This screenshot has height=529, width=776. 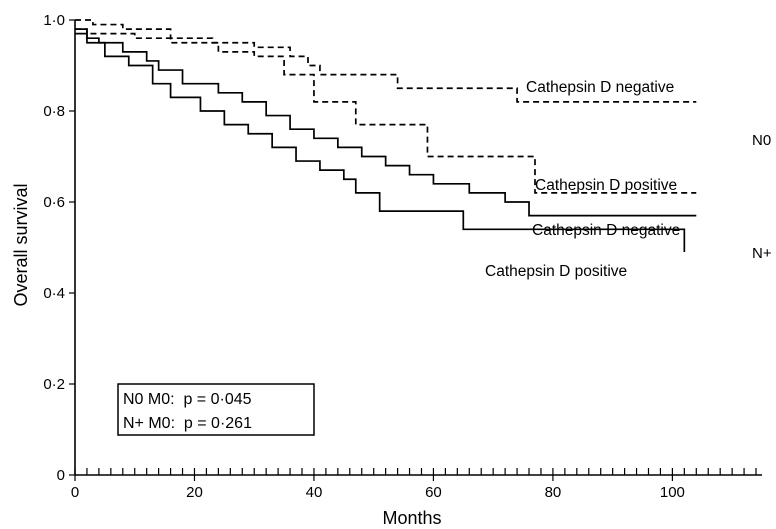 I want to click on x-tick-label: 0, so click(x=75, y=492).